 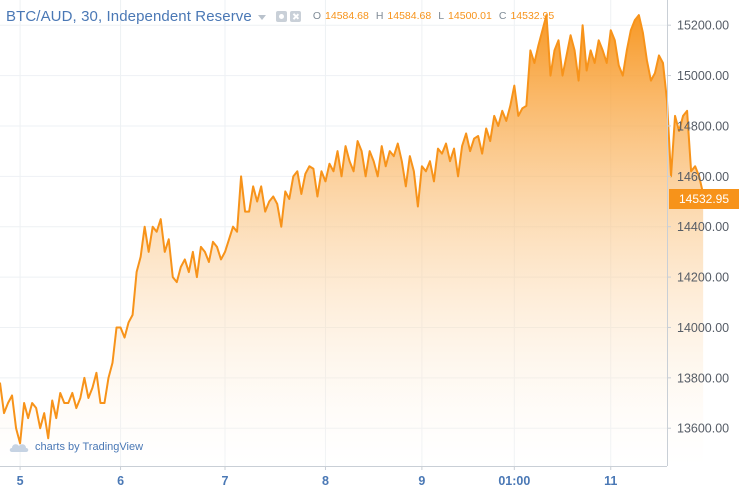 What do you see at coordinates (703, 126) in the screenshot?
I see `y-tick-label: 14800.00` at bounding box center [703, 126].